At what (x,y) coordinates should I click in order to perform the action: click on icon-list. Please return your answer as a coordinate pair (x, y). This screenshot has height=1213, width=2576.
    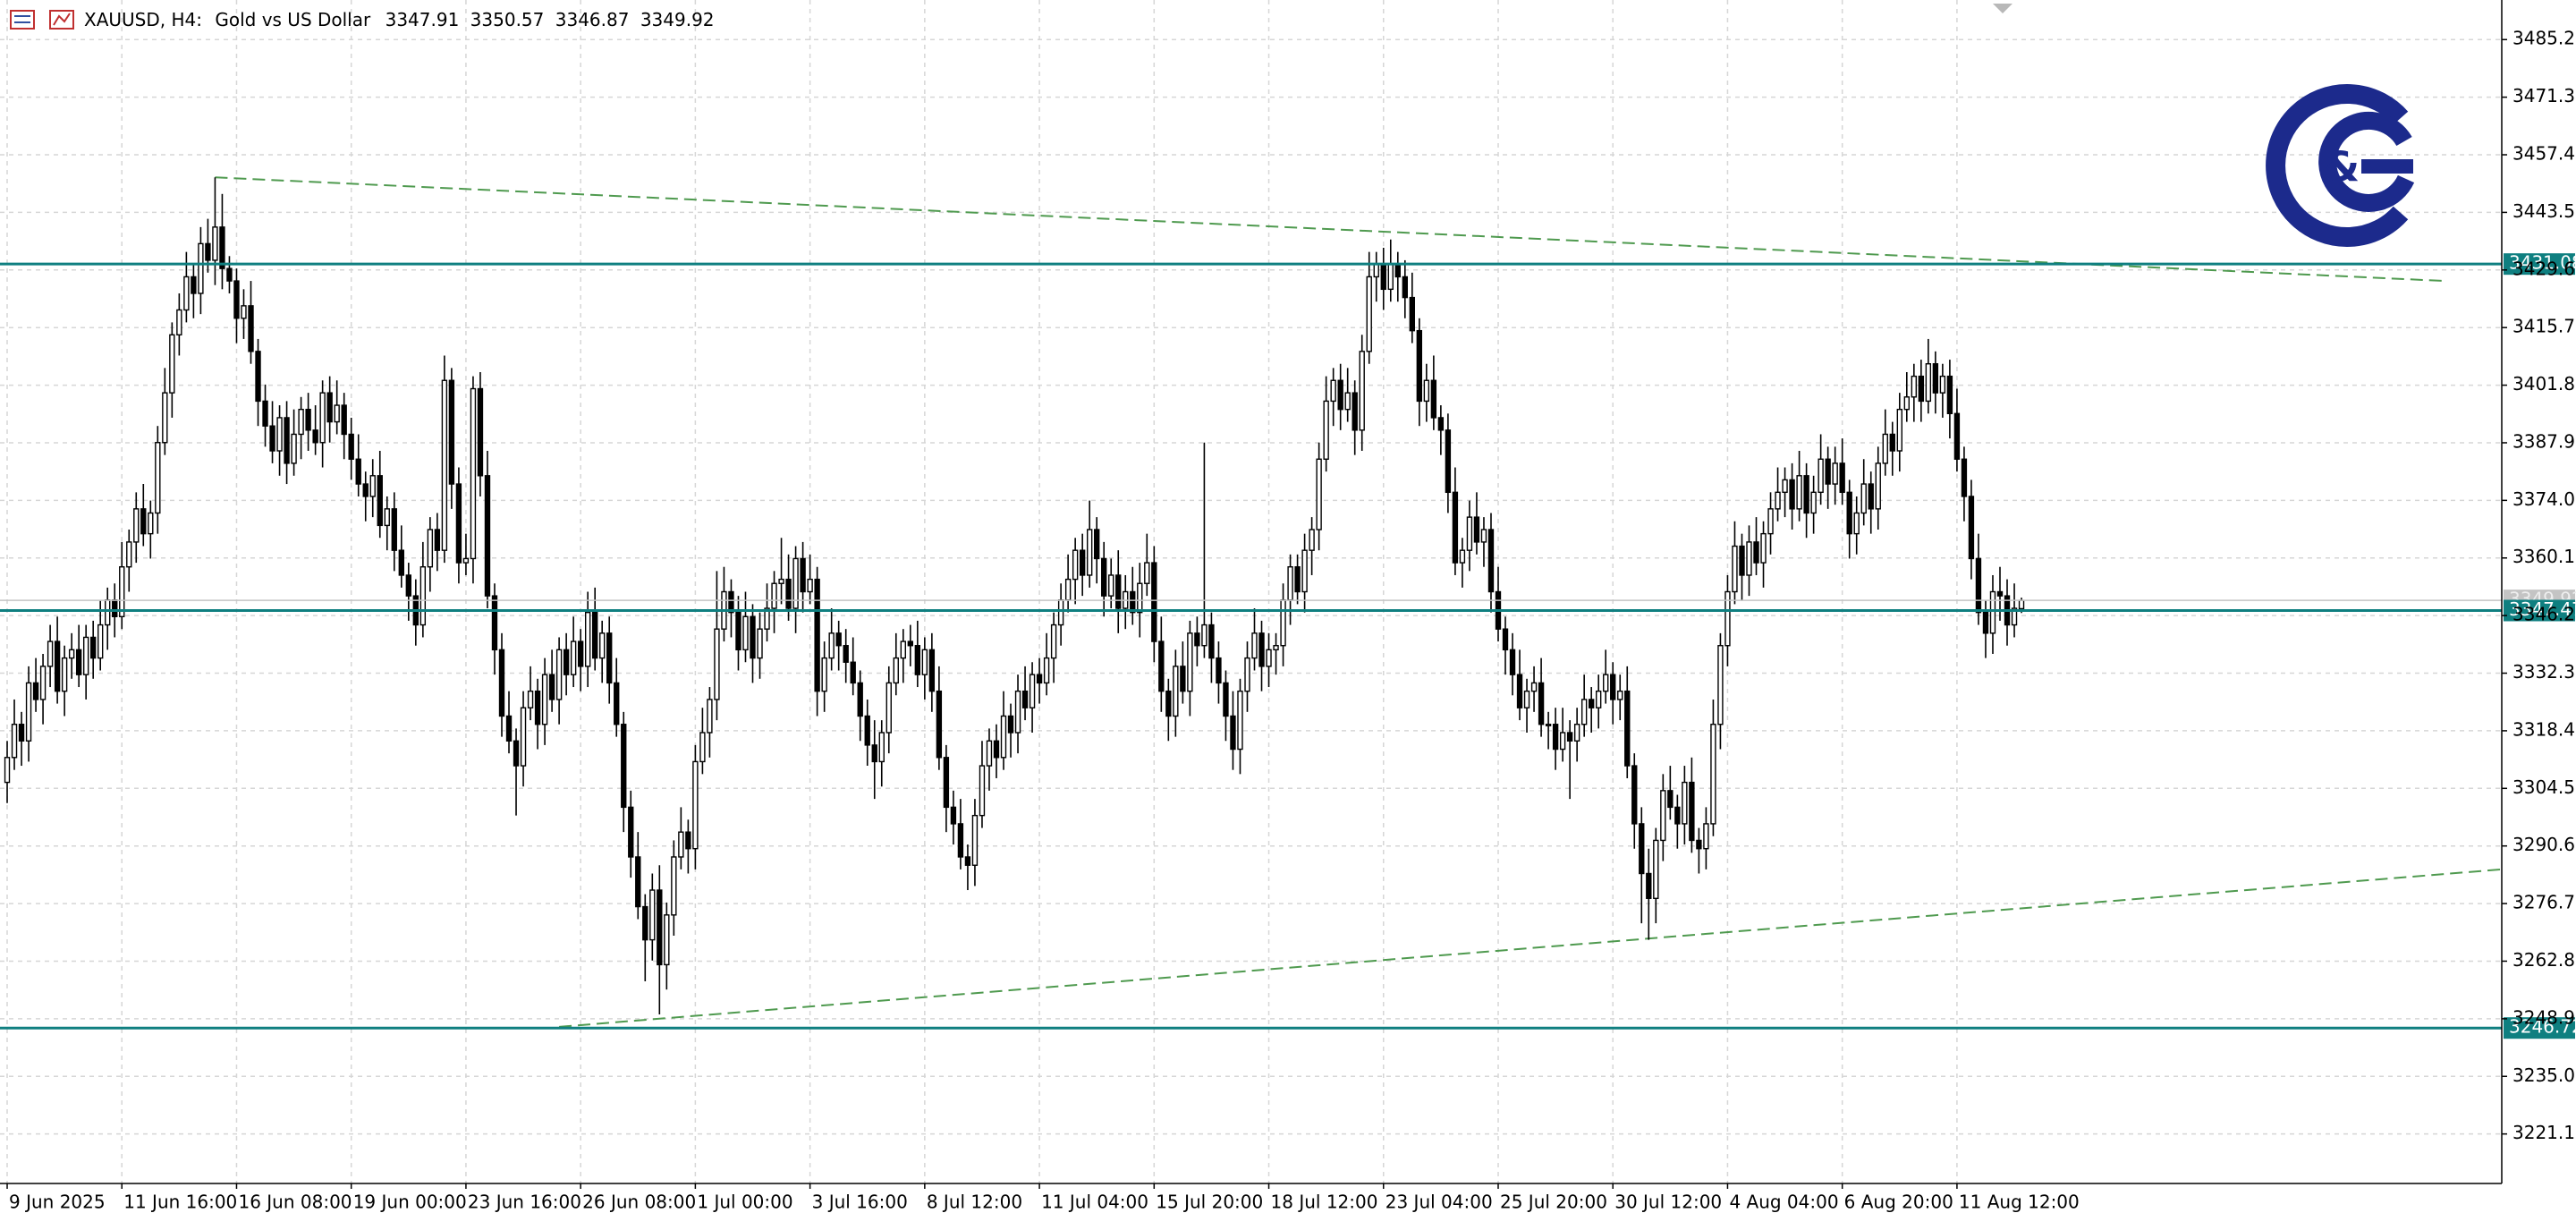
    Looking at the image, I should click on (22, 20).